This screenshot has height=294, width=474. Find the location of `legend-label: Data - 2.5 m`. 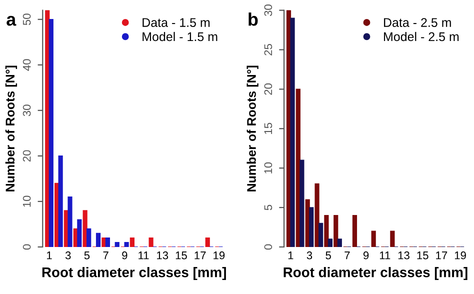

legend-label: Data - 2.5 m is located at coordinates (417, 22).